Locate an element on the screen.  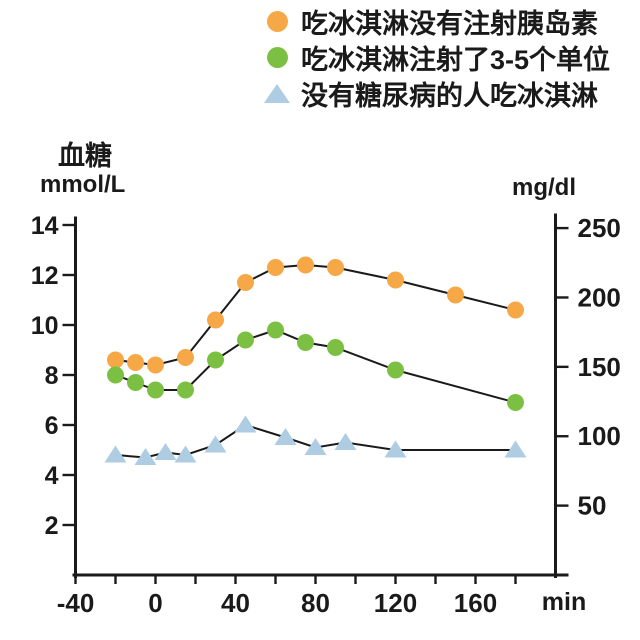
legend-label: 吃冰淇淋注射了3-5个单位 is located at coordinates (456, 59).